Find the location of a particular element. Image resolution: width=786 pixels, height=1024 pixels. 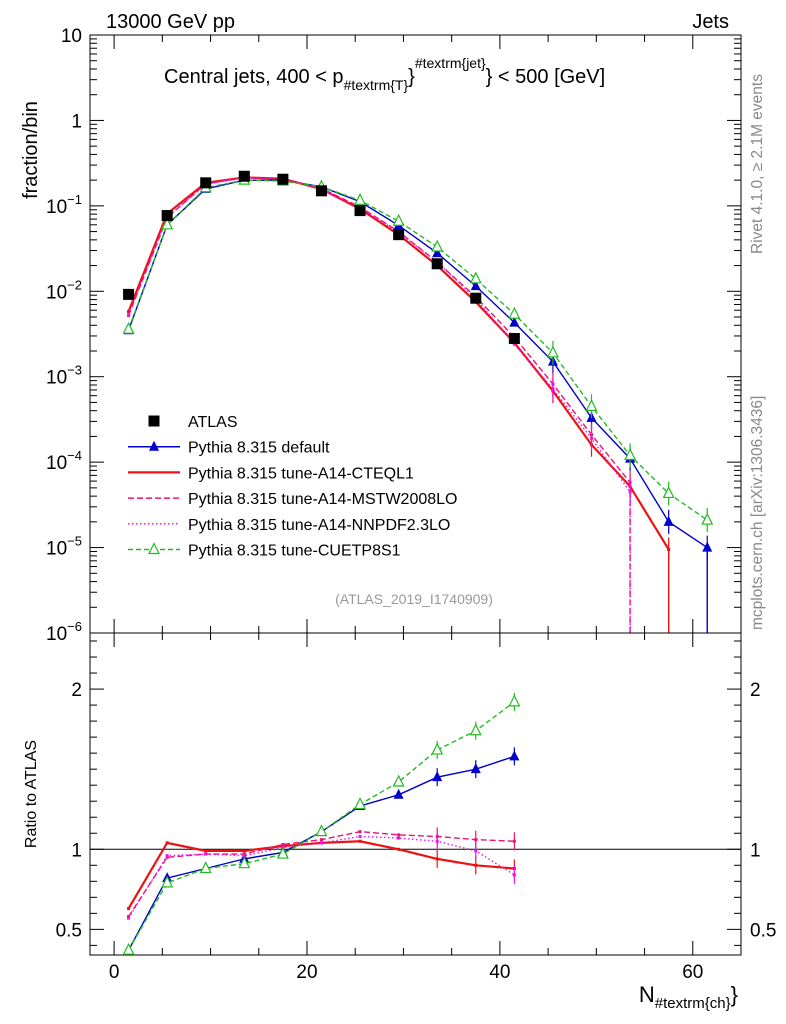

main-ytick-label: 10⁻³ is located at coordinates (64, 376).